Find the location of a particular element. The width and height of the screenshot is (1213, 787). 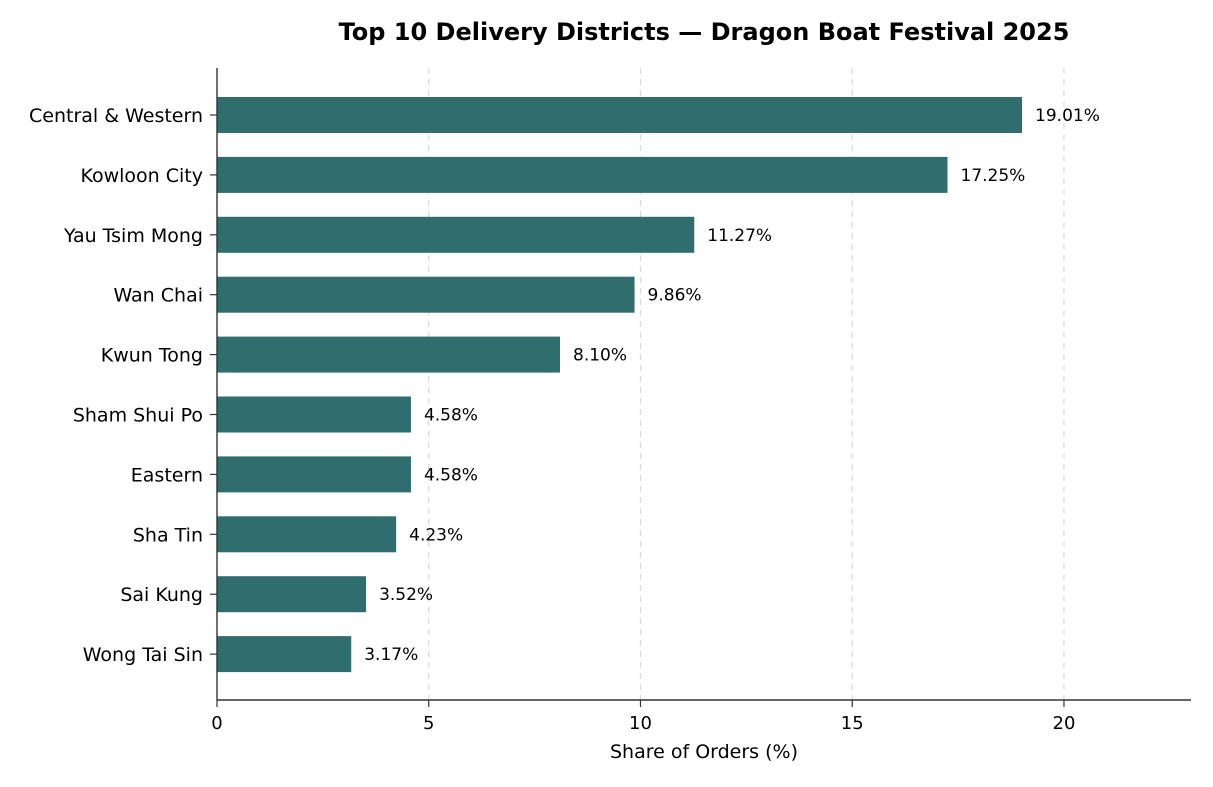

x-tick-label: 10 is located at coordinates (640, 723).